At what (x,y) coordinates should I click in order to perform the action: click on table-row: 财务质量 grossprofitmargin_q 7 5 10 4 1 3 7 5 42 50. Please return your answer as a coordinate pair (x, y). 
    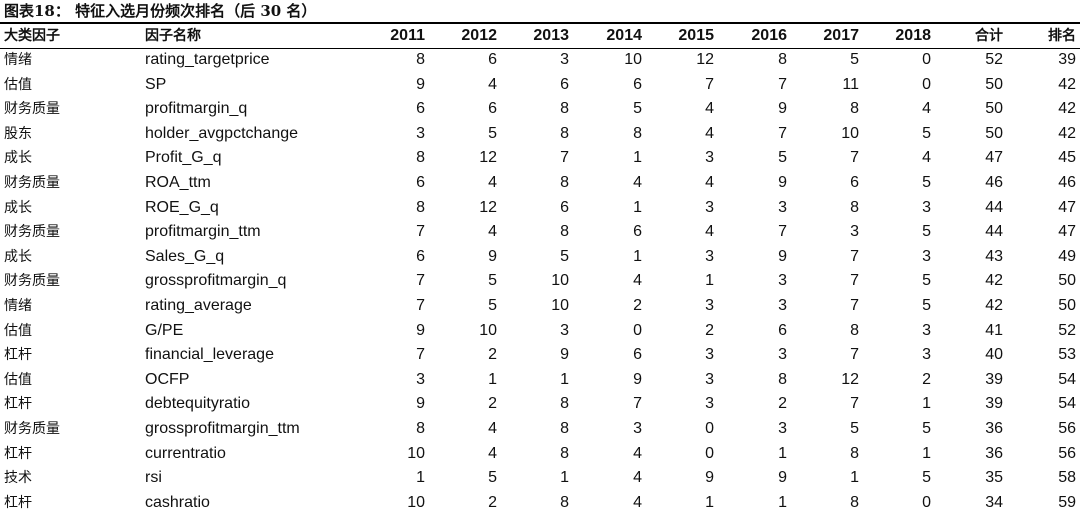
    Looking at the image, I should click on (540, 281).